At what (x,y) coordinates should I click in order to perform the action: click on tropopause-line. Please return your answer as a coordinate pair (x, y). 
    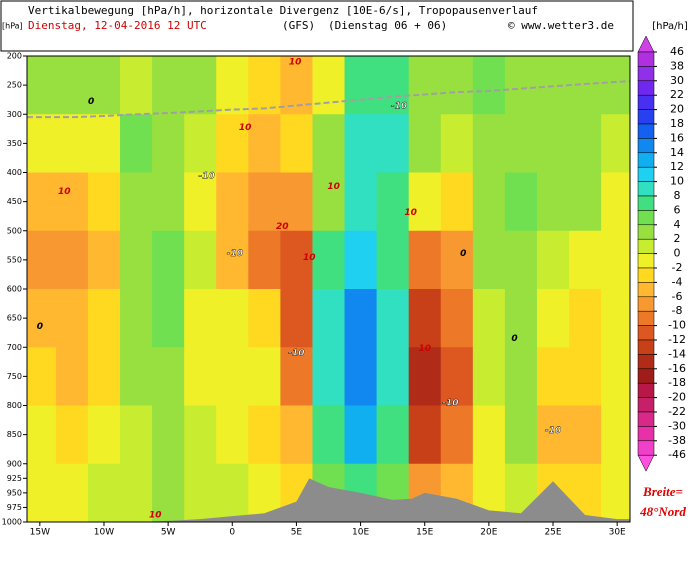
    Looking at the image, I should click on (328, 99).